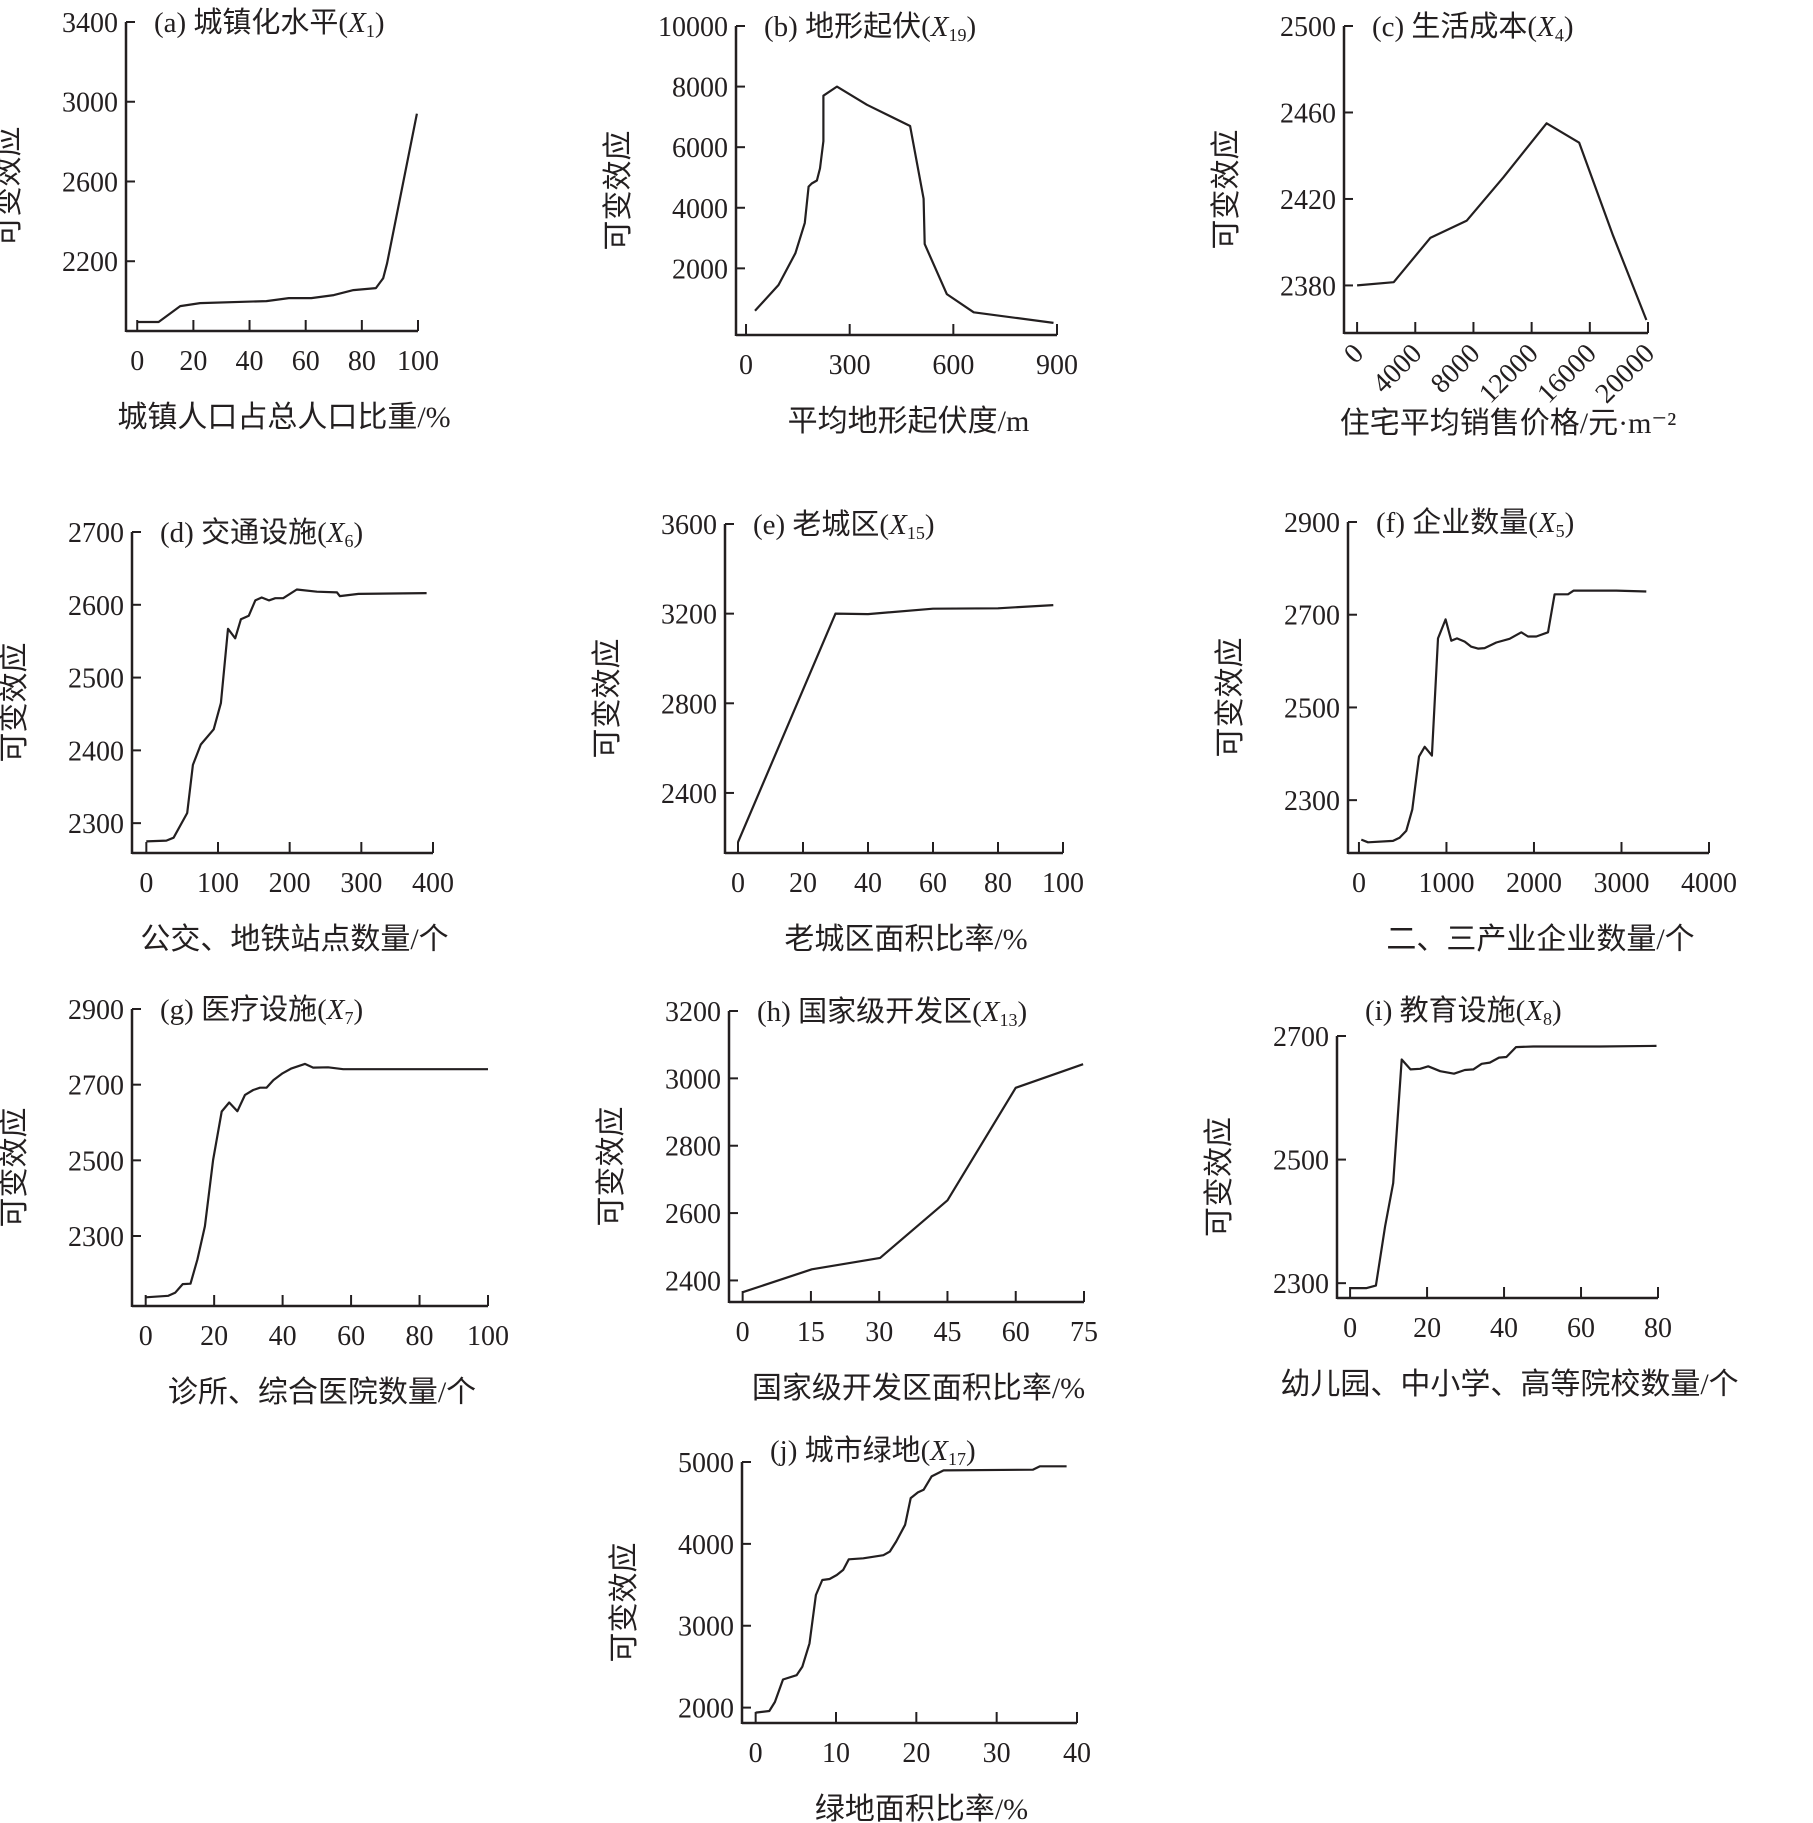 Image resolution: width=1813 pixels, height=1823 pixels. Describe the element at coordinates (1560, 531) in the screenshot. I see `title-subscript: 5` at that location.